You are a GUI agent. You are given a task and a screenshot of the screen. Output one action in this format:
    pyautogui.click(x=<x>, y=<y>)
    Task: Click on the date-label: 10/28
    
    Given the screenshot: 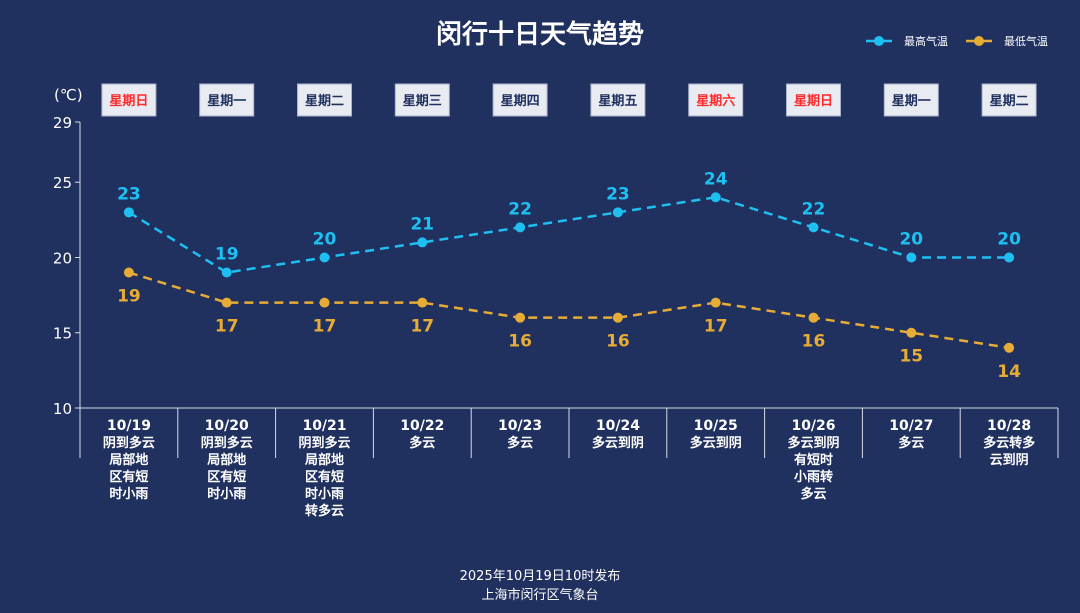 What is the action you would take?
    pyautogui.click(x=1009, y=426)
    